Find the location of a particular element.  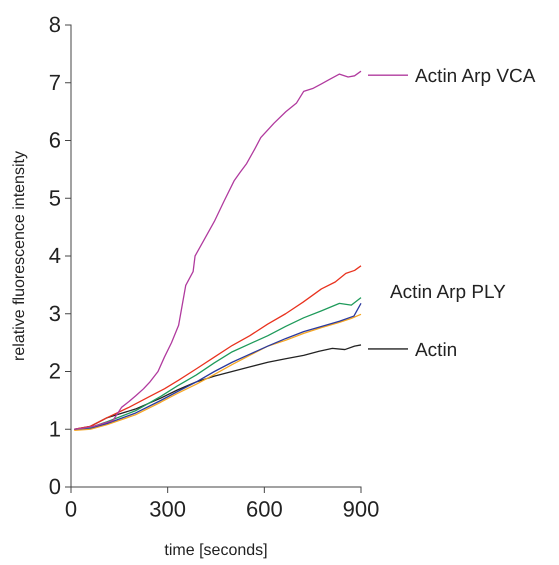

y-tick-label: 1 is located at coordinates (54, 429).